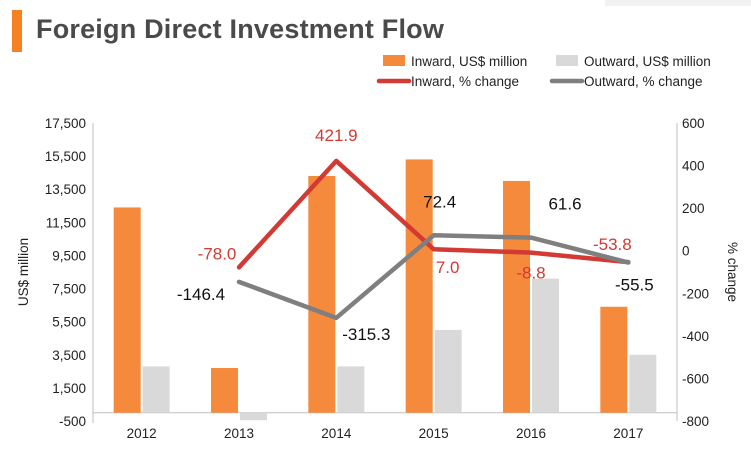  I want to click on right-axis-title: % change, so click(732, 272).